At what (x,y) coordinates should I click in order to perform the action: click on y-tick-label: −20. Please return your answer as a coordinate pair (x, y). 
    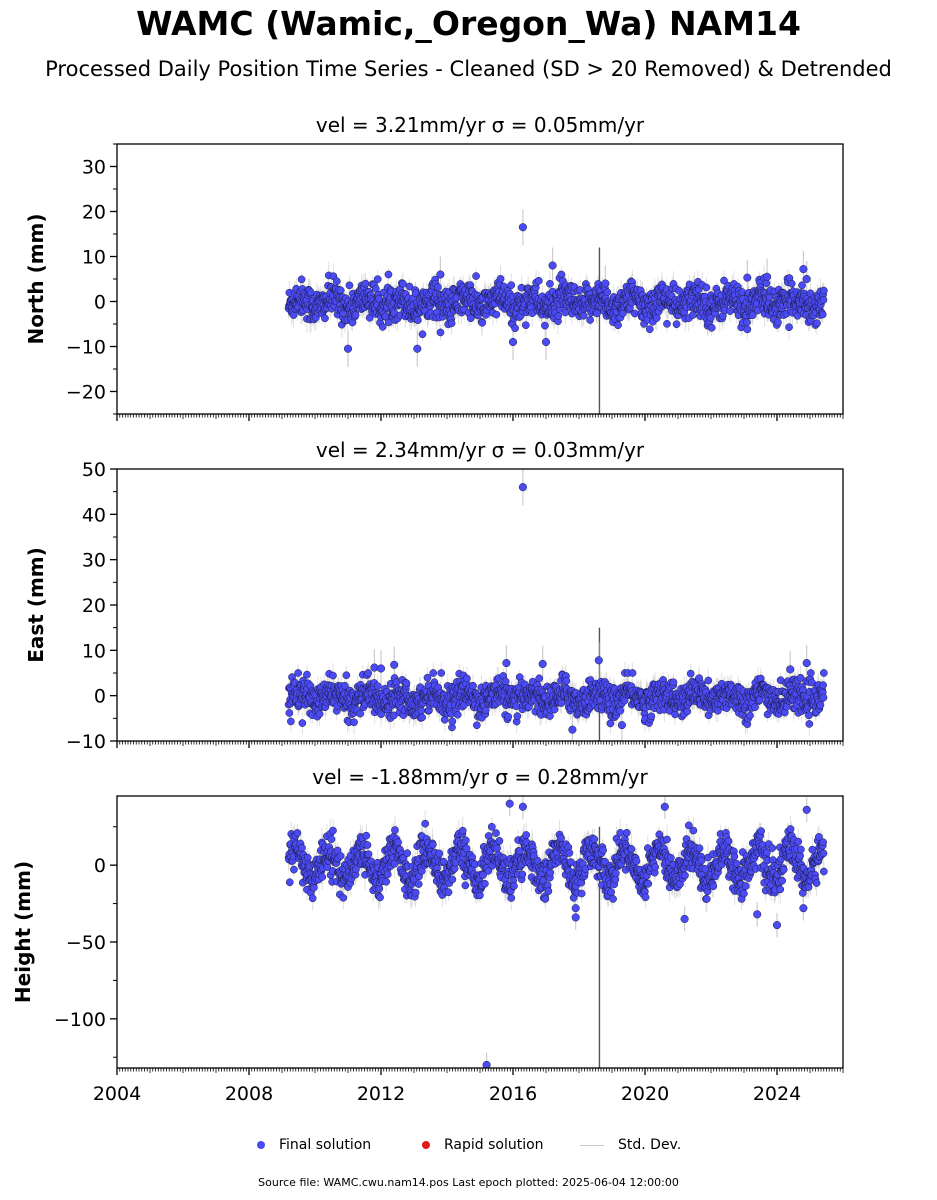
    Looking at the image, I should click on (86, 393).